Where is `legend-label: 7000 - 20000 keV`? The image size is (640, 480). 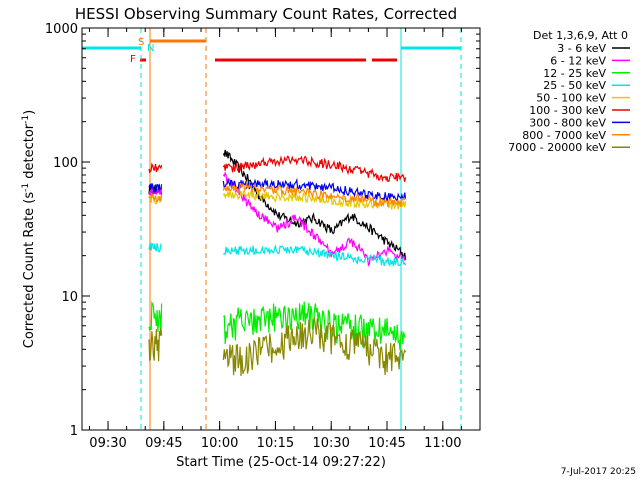
legend-label: 7000 - 20000 keV is located at coordinates (557, 147).